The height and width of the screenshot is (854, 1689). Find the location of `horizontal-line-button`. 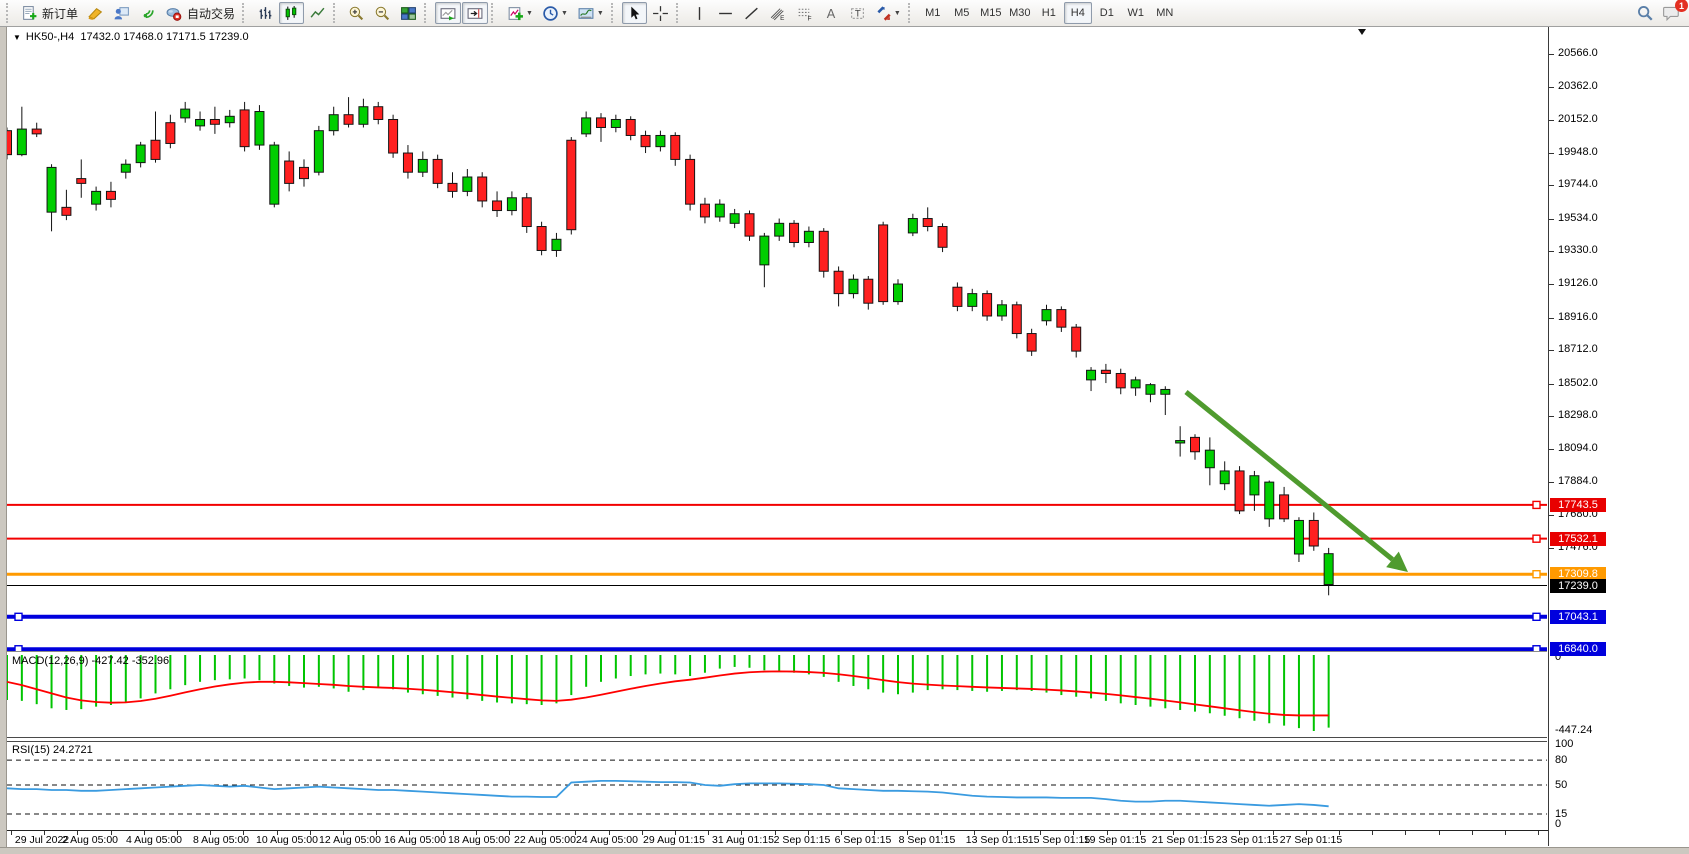

horizontal-line-button is located at coordinates (725, 13).